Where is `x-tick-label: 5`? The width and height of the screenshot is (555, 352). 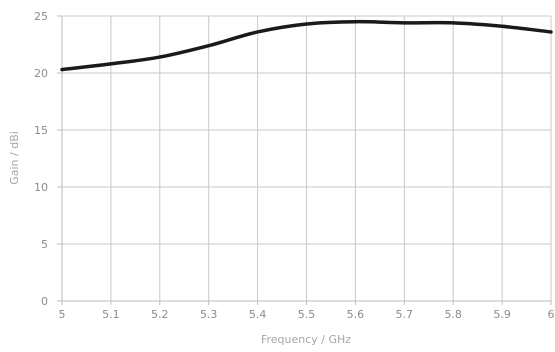 x-tick-label: 5 is located at coordinates (62, 314).